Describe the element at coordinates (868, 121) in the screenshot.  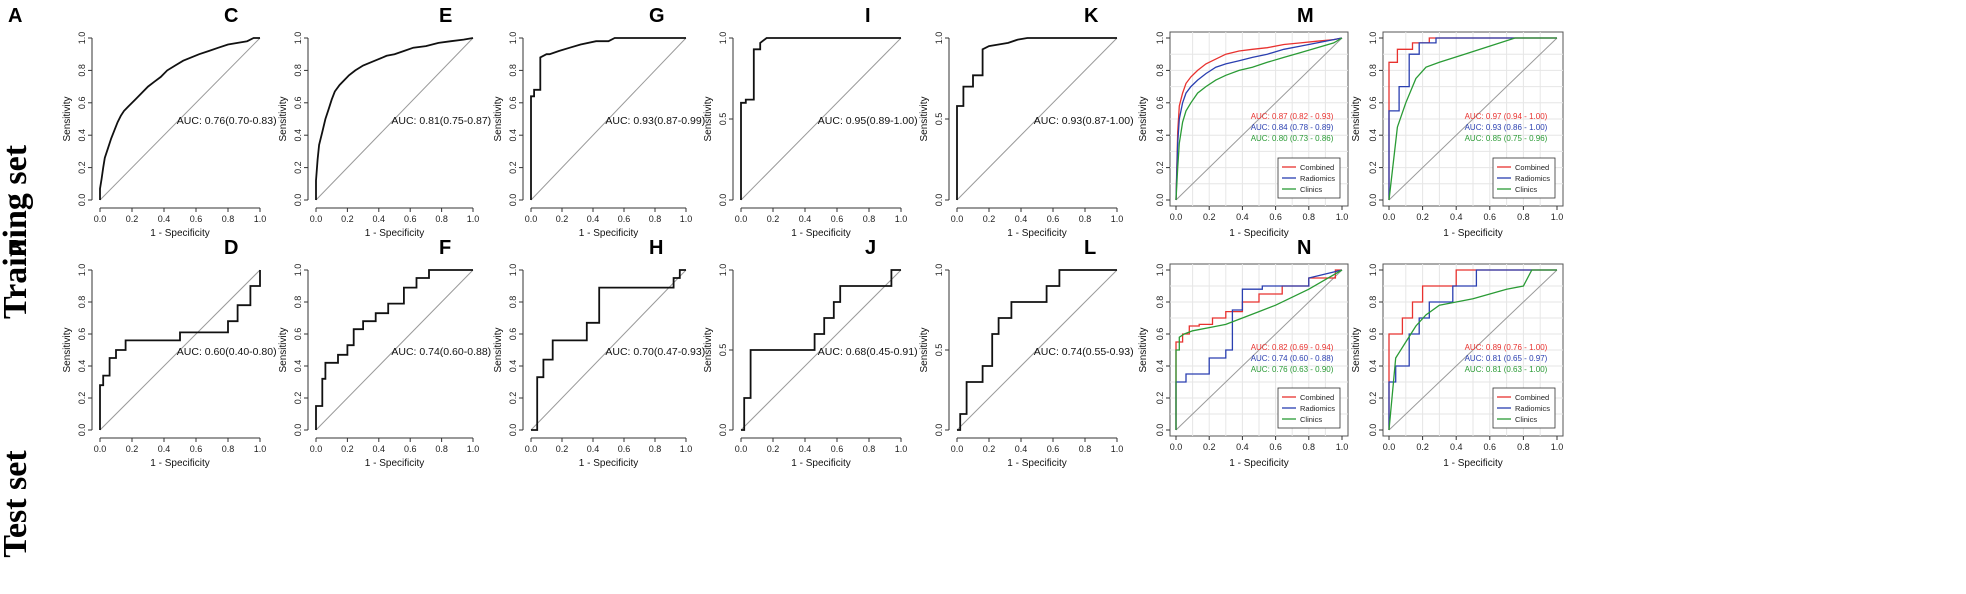
I see `auc-annotation: AUC: 0.95(0.89-1.00)` at that location.